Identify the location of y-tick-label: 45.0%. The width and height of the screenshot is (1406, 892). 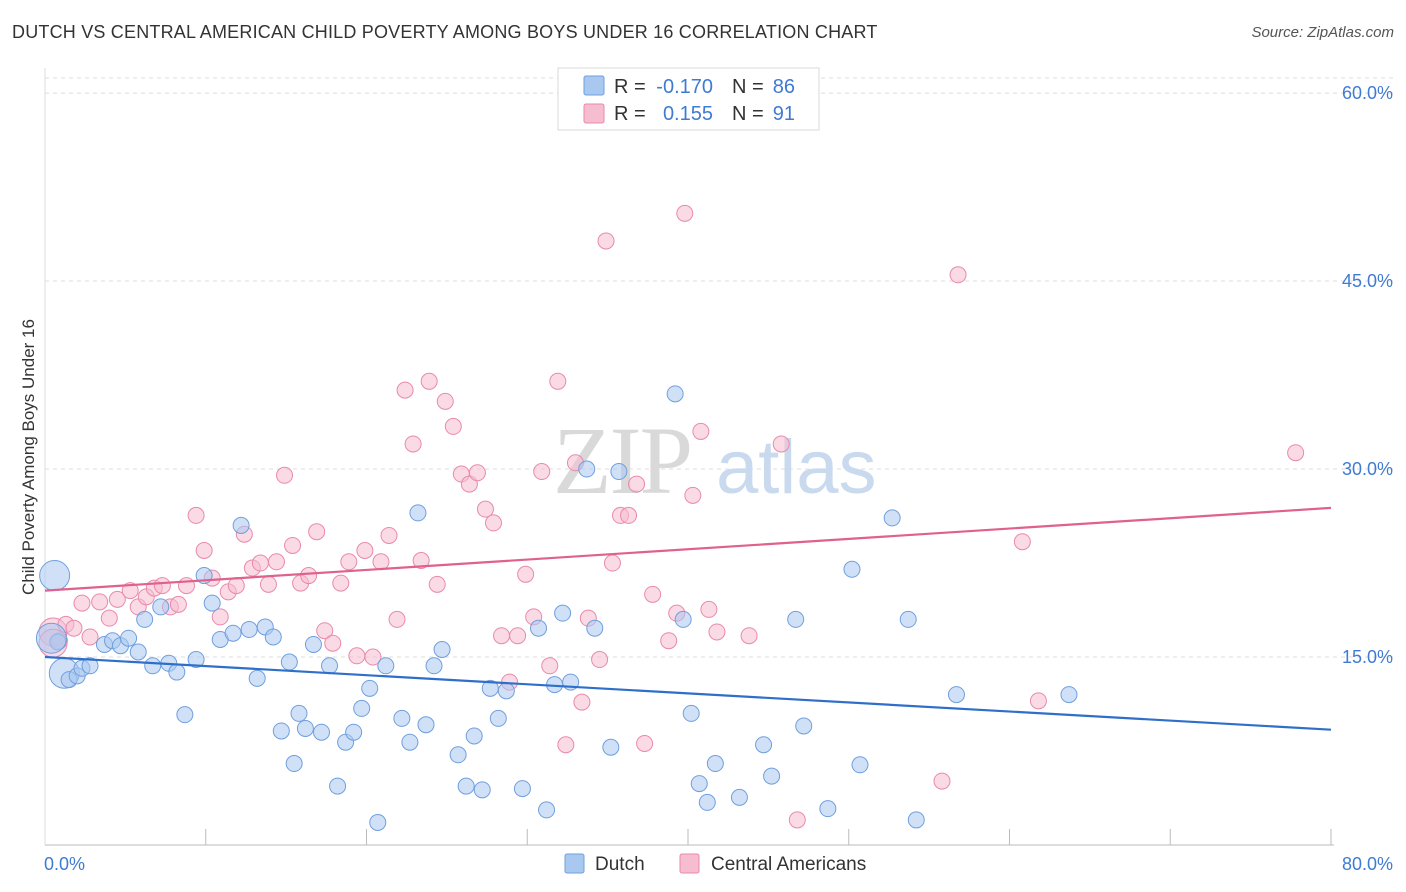
(1367, 281).